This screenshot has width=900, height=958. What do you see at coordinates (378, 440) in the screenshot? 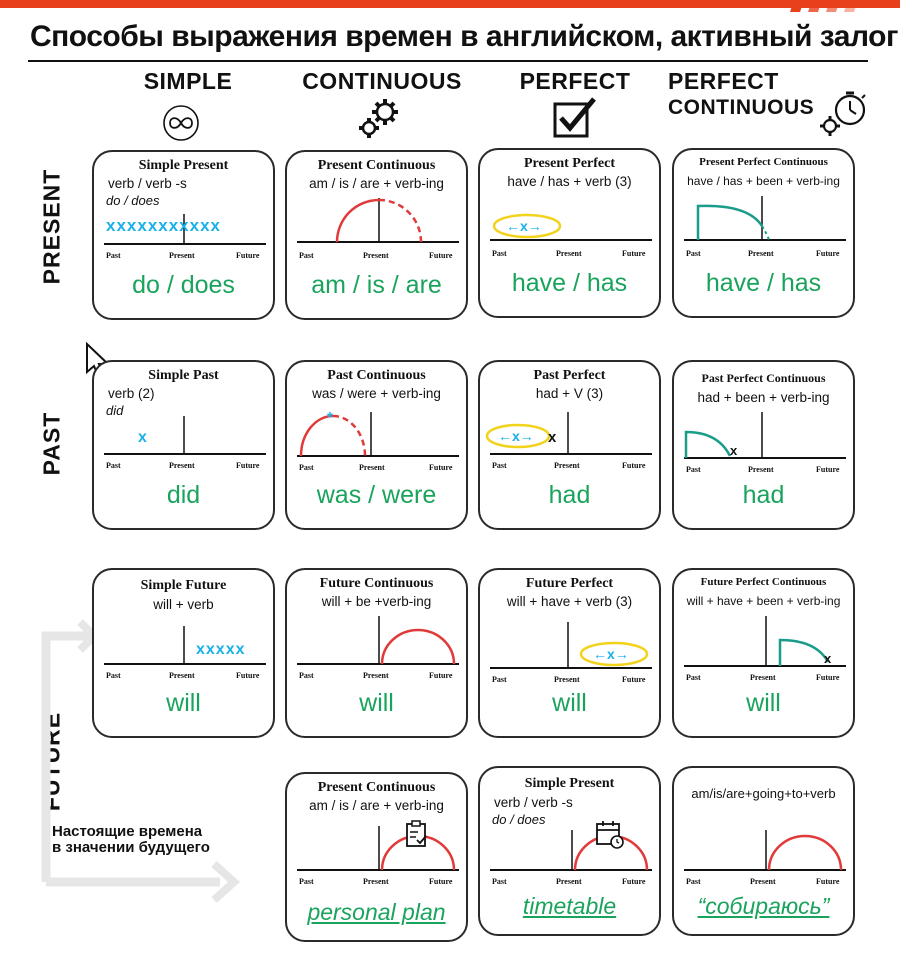
I see `timeline-diagram: * Past Present Future` at bounding box center [378, 440].